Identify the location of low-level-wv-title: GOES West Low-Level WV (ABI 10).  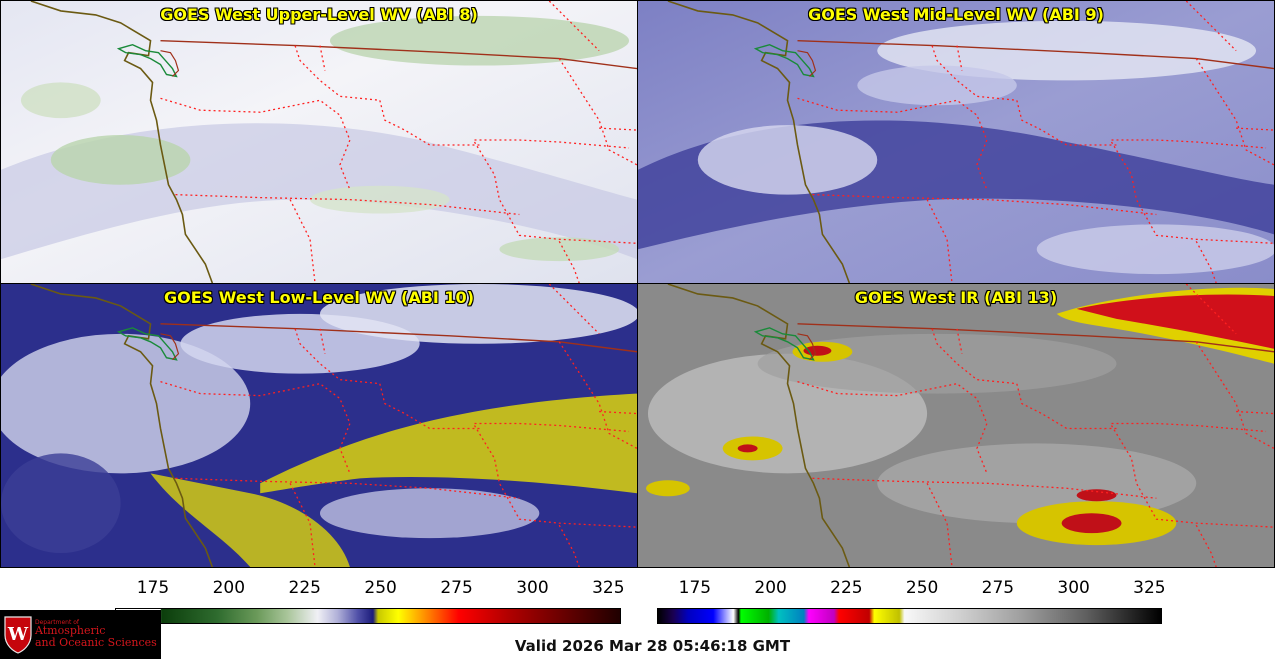
(318, 297).